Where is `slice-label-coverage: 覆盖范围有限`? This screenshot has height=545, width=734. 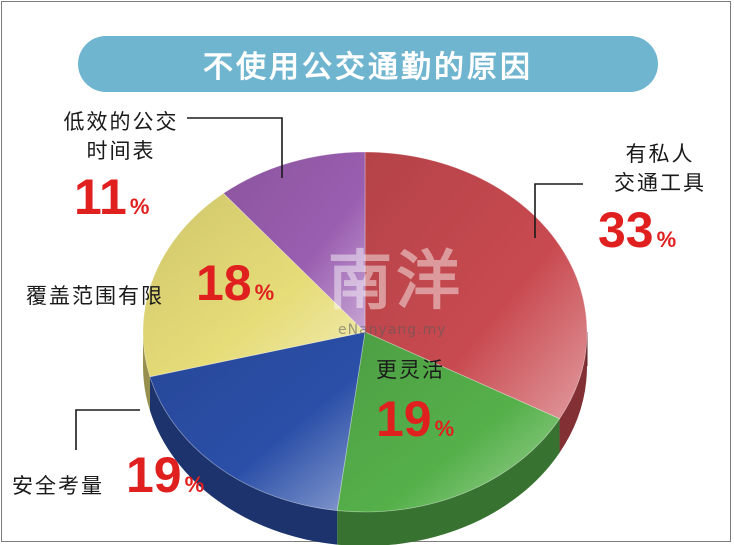 slice-label-coverage: 覆盖范围有限 is located at coordinates (95, 296).